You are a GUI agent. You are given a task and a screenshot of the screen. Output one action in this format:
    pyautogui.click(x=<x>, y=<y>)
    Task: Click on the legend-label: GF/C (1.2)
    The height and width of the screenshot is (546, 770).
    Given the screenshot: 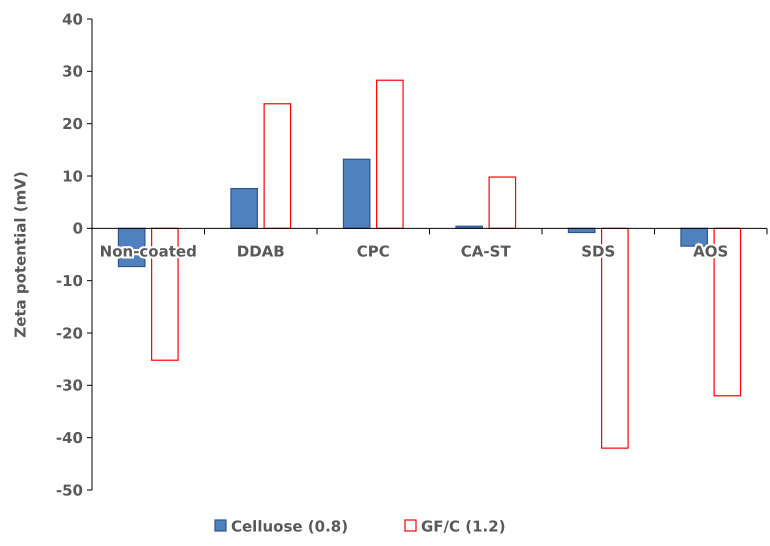 What is the action you would take?
    pyautogui.click(x=463, y=526)
    